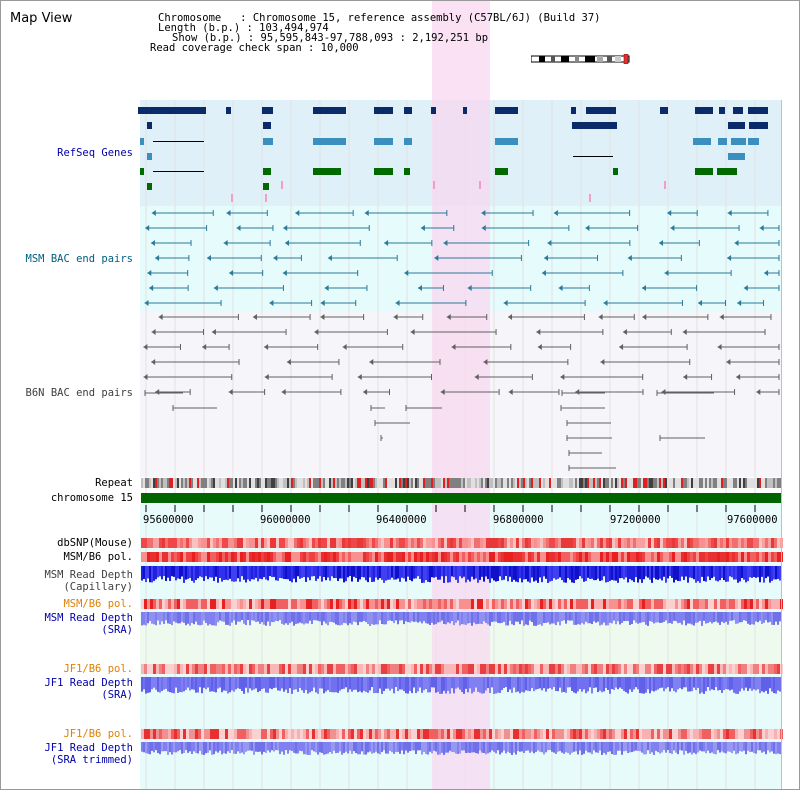 The height and width of the screenshot is (790, 800). What do you see at coordinates (98, 557) in the screenshot?
I see `msm-b6-pol-label: MSM/B6 pol.` at bounding box center [98, 557].